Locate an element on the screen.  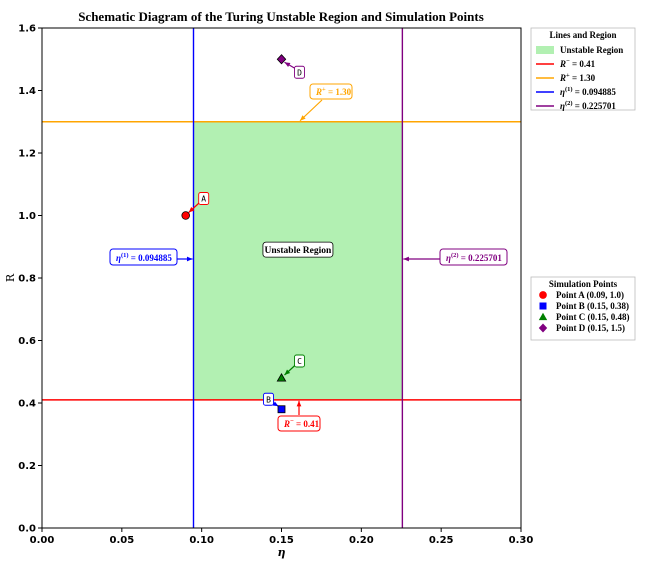
region-label-box is located at coordinates (298, 249).